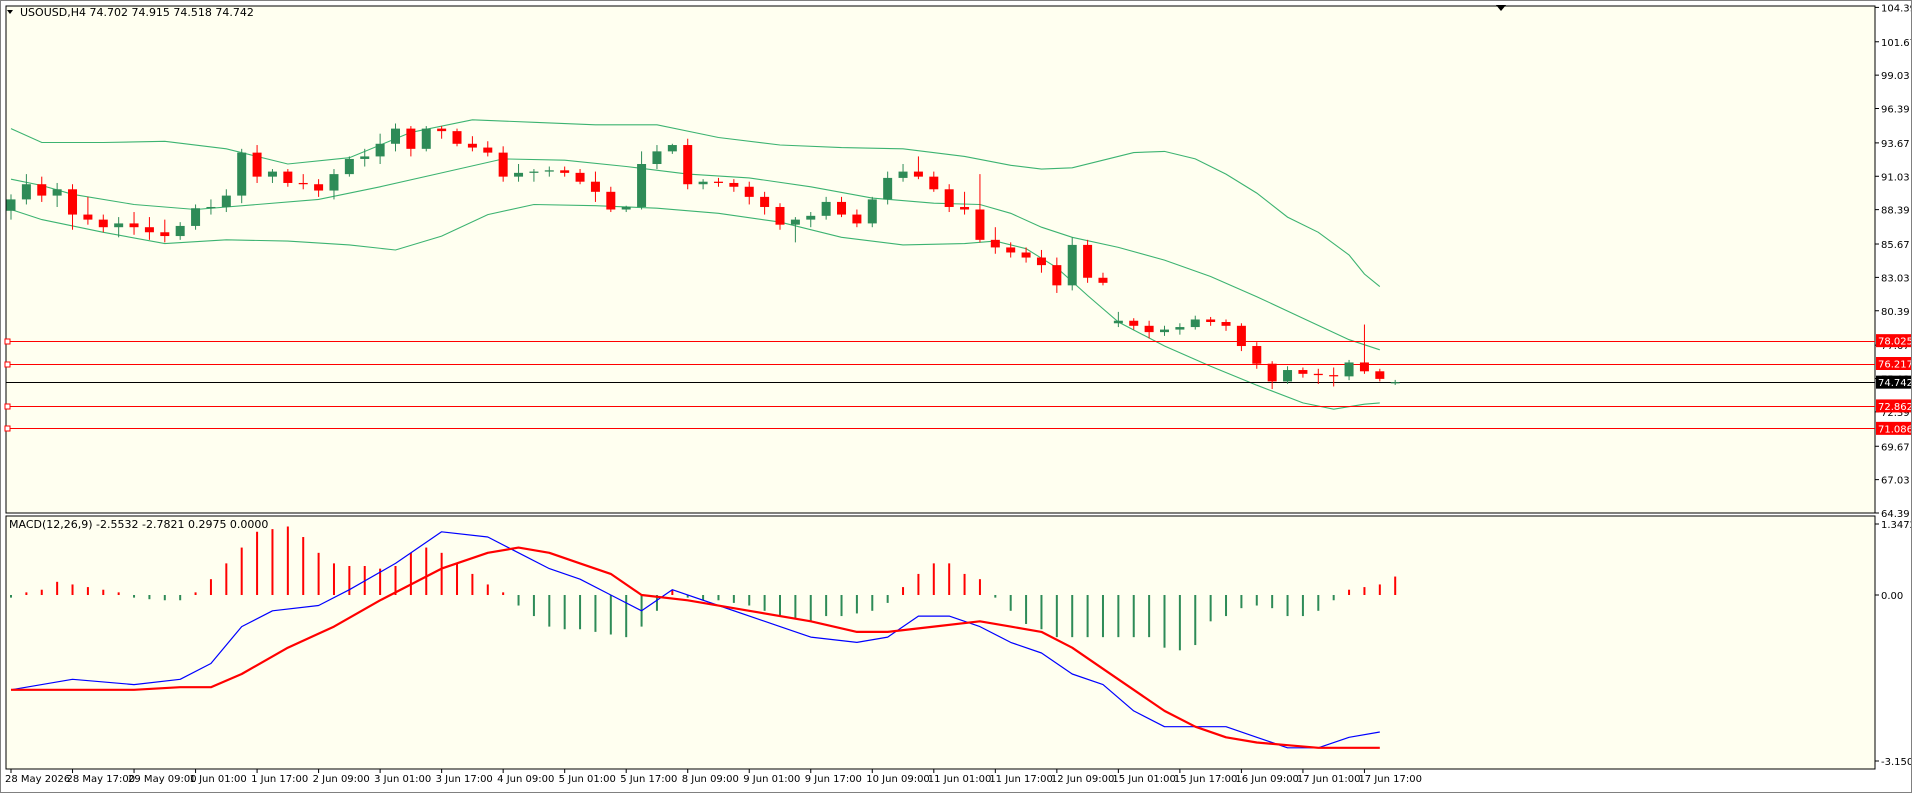 This screenshot has height=797, width=1912. I want to click on shift-marker-icon, so click(1501, 8).